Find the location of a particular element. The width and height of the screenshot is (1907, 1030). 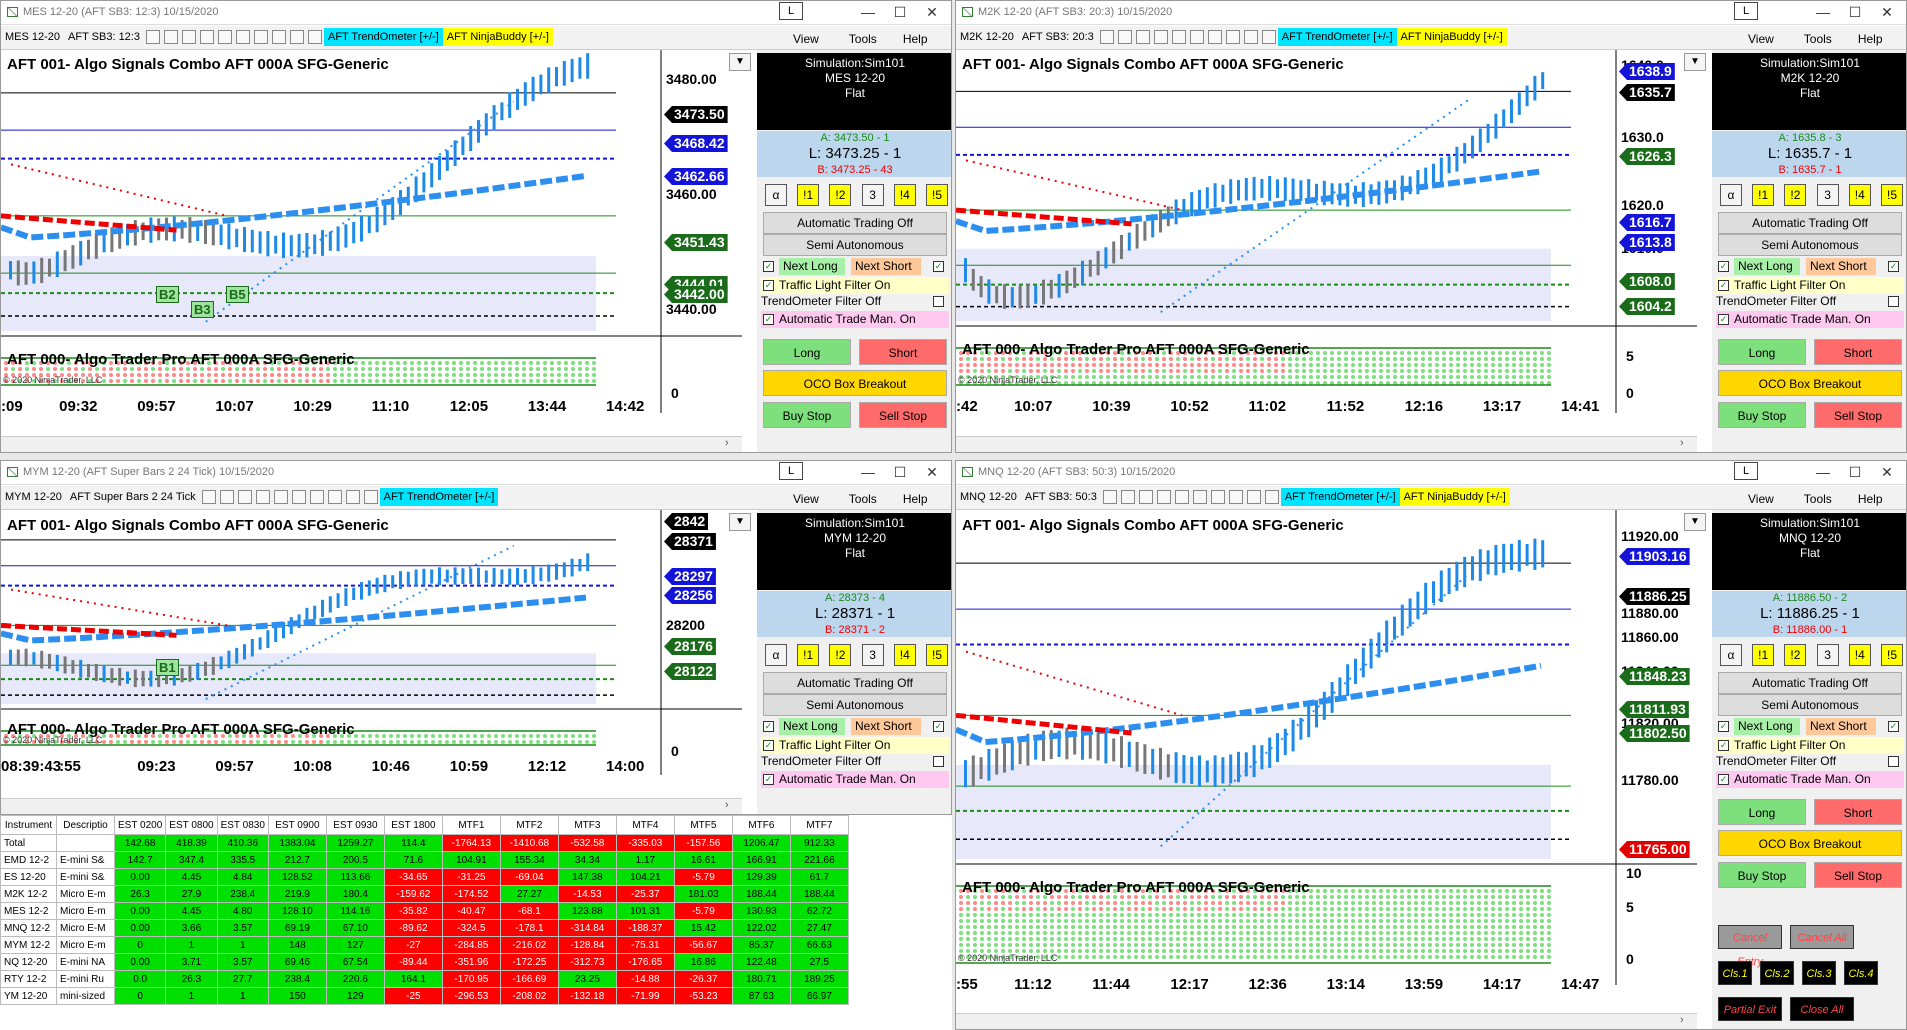

column-header: MTF5 is located at coordinates (703, 825).